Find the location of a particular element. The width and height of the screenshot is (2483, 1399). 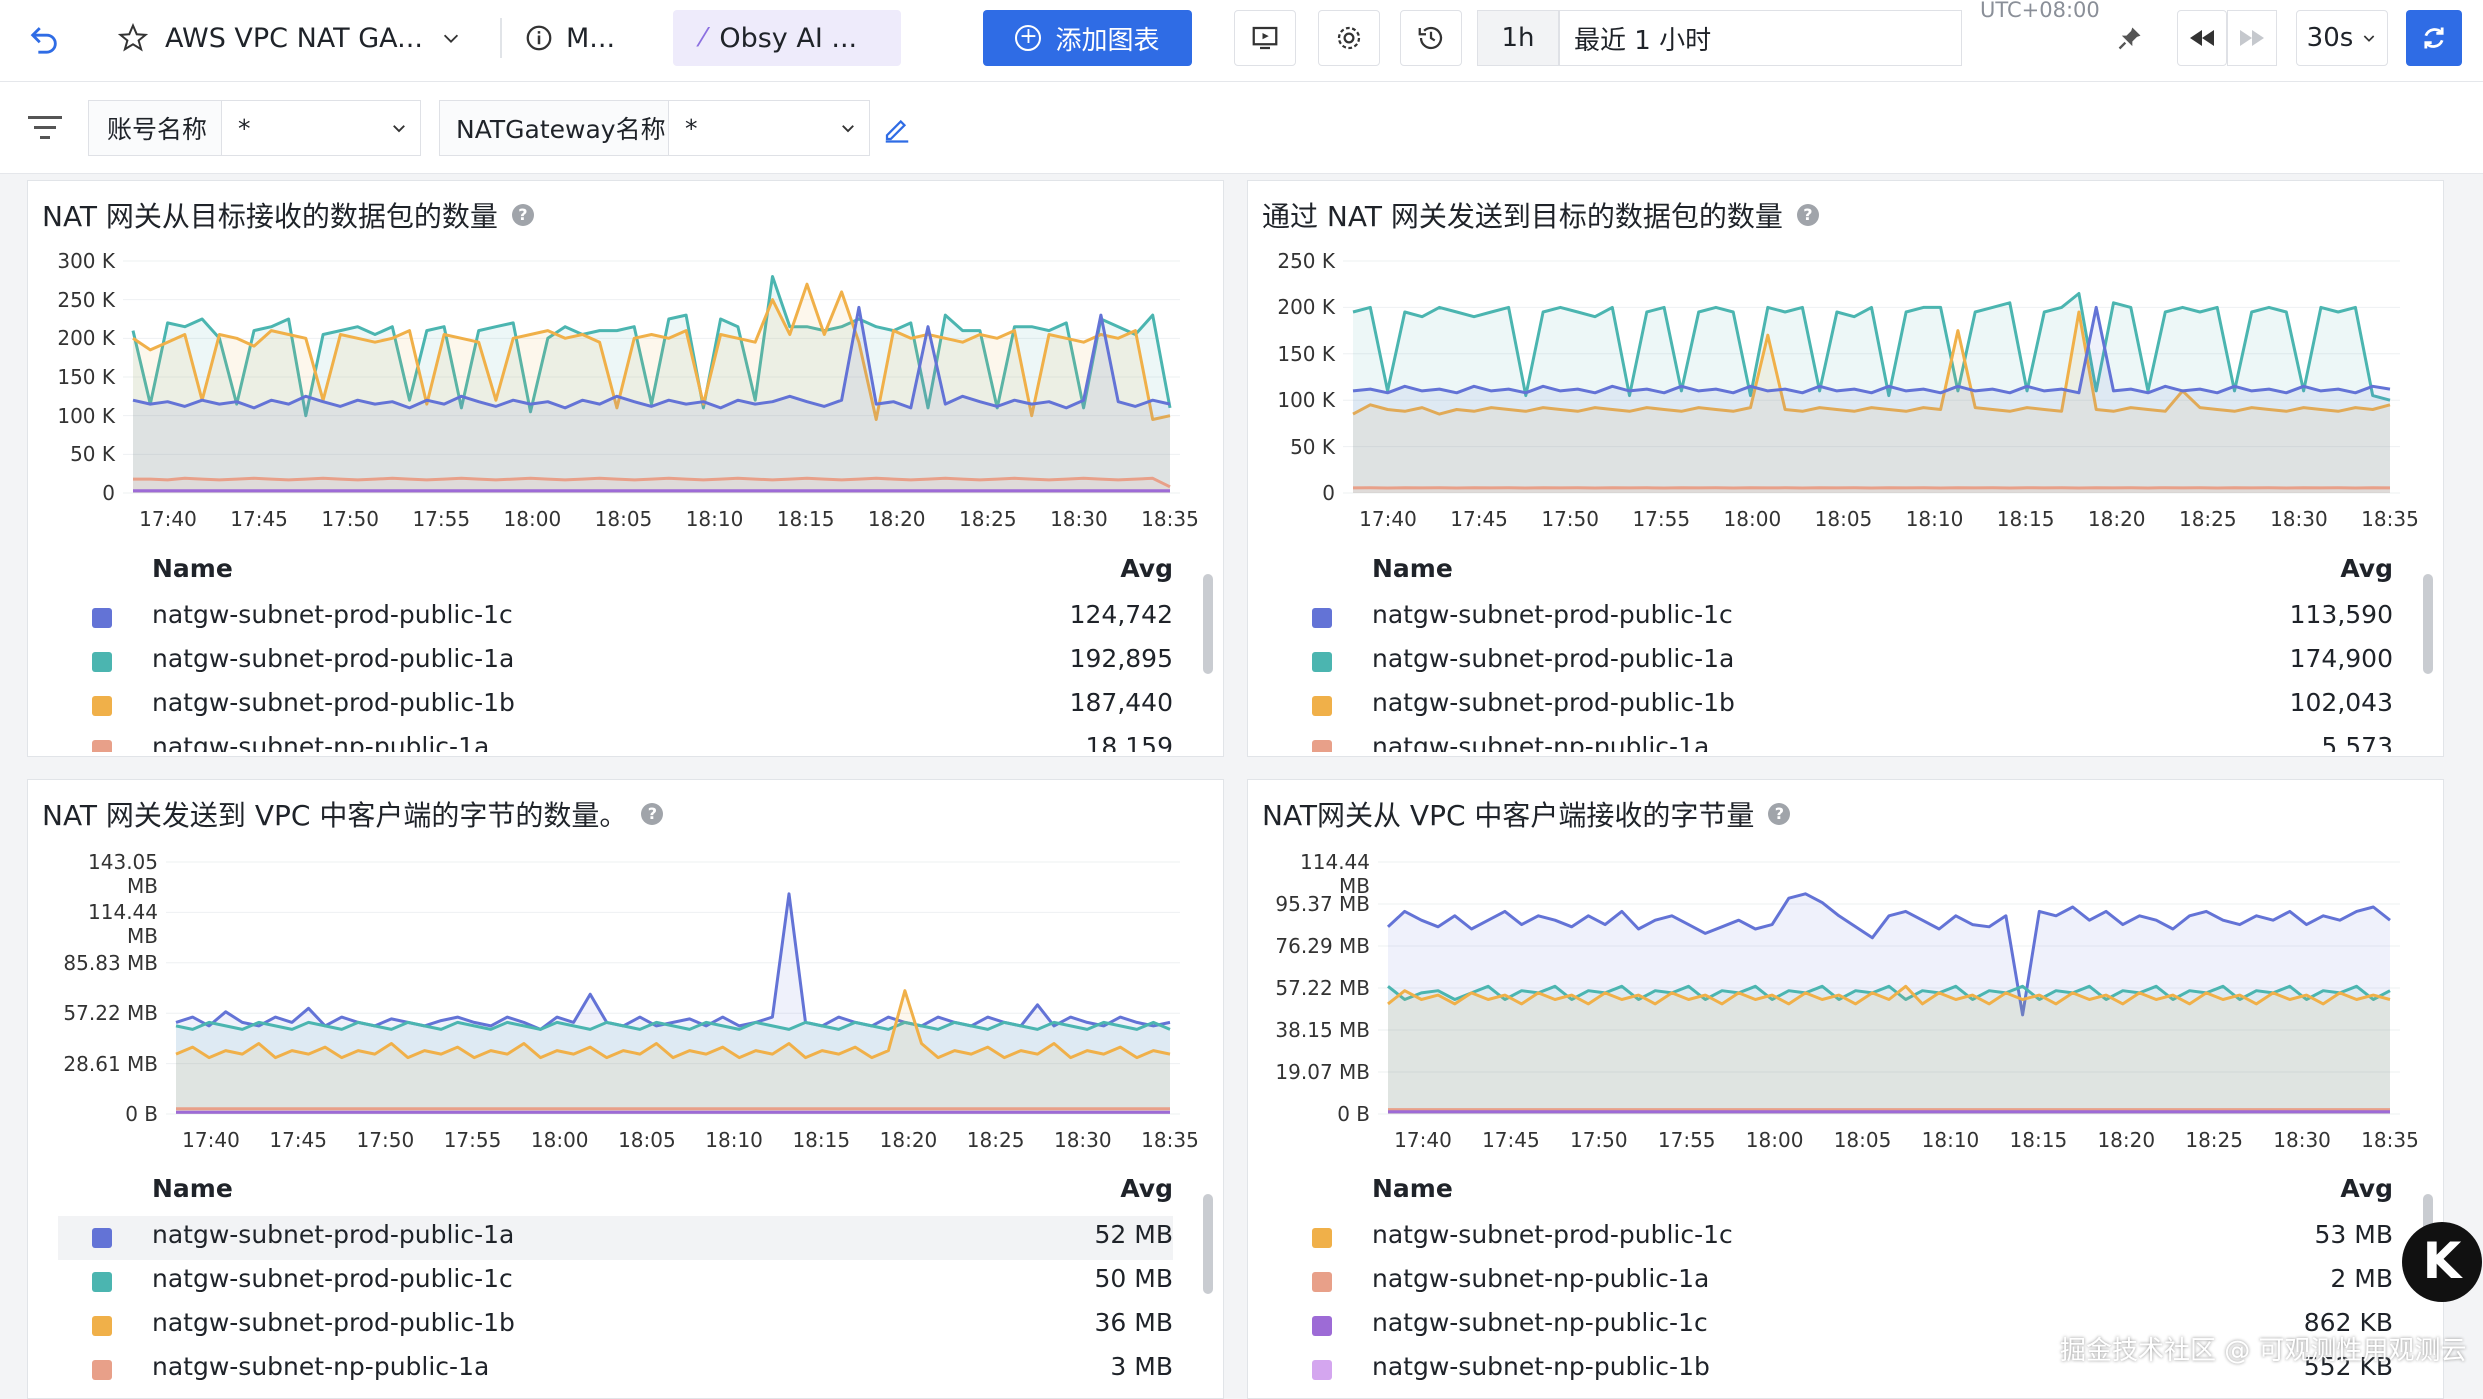

time-range-picker: 最近 1 小时 is located at coordinates (1760, 38).